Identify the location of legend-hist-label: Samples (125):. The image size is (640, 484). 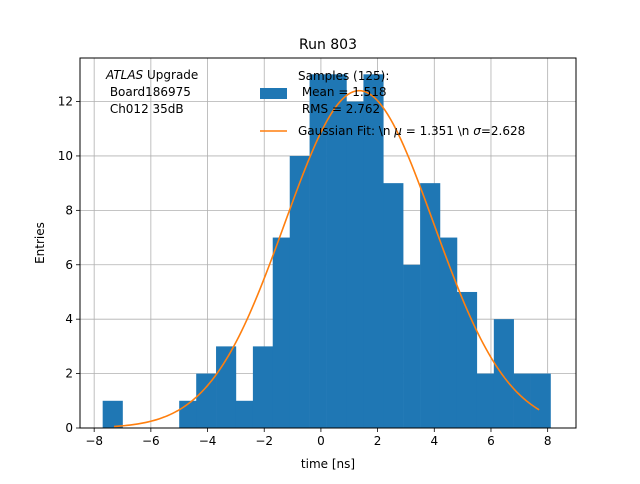
(343, 76).